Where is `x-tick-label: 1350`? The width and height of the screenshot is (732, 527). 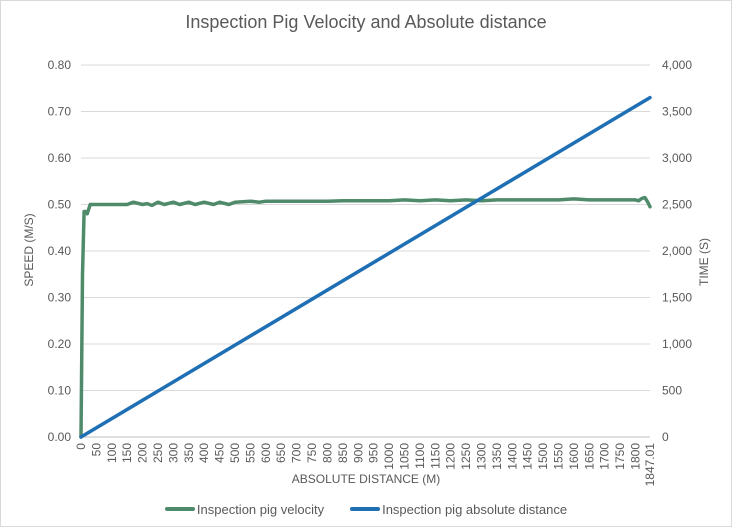 x-tick-label: 1350 is located at coordinates (497, 456).